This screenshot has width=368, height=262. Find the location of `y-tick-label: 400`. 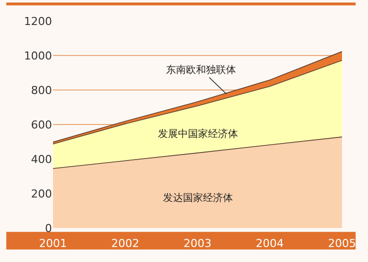

y-tick-label: 400 is located at coordinates (41, 159).